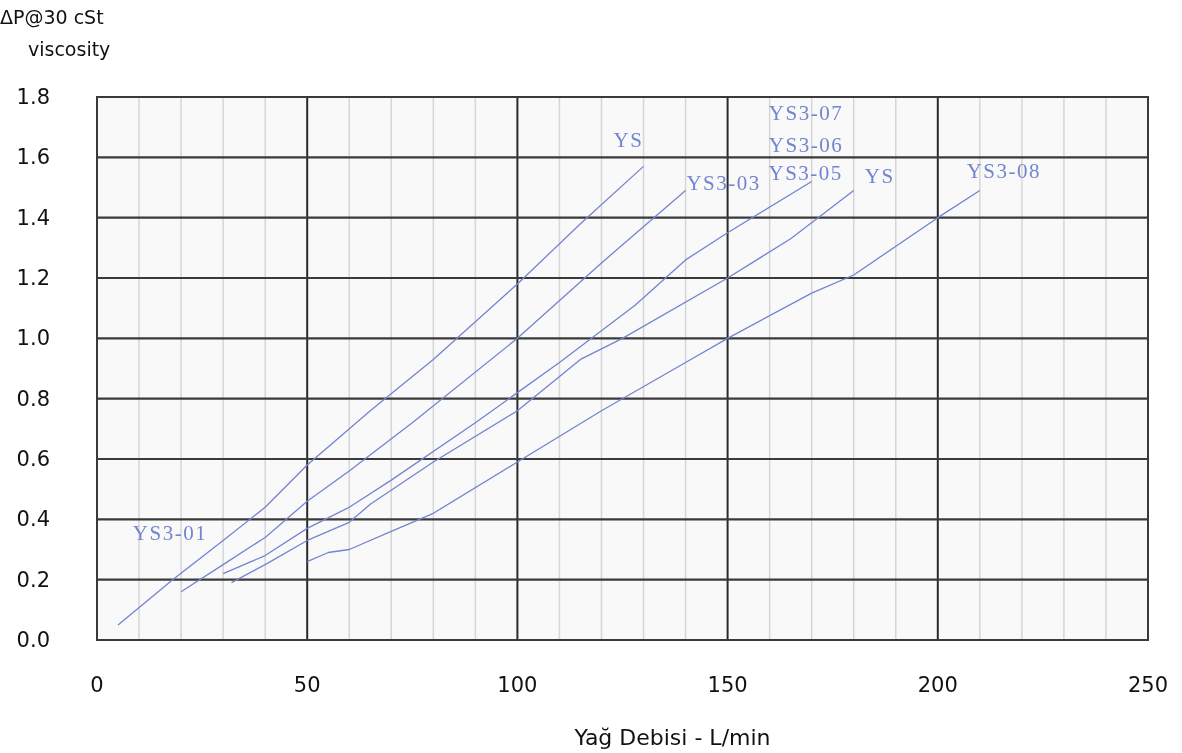 The width and height of the screenshot is (1182, 753). I want to click on y-axis-title: ΔP@30 cSt viscosity, so click(55, 33).